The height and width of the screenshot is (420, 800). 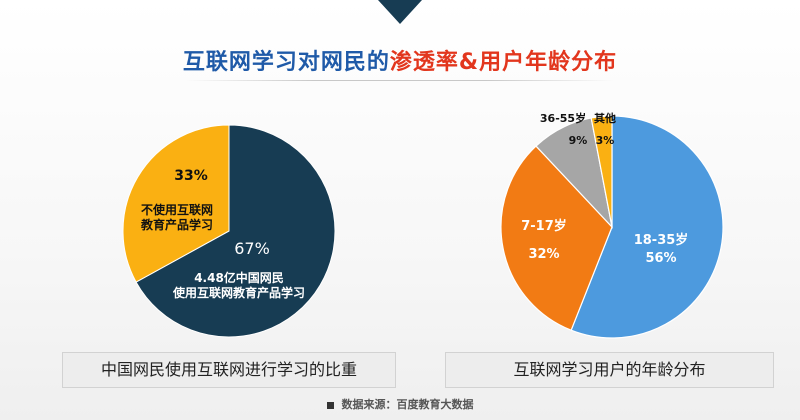 I want to click on top-notch-decoration, so click(x=400, y=12).